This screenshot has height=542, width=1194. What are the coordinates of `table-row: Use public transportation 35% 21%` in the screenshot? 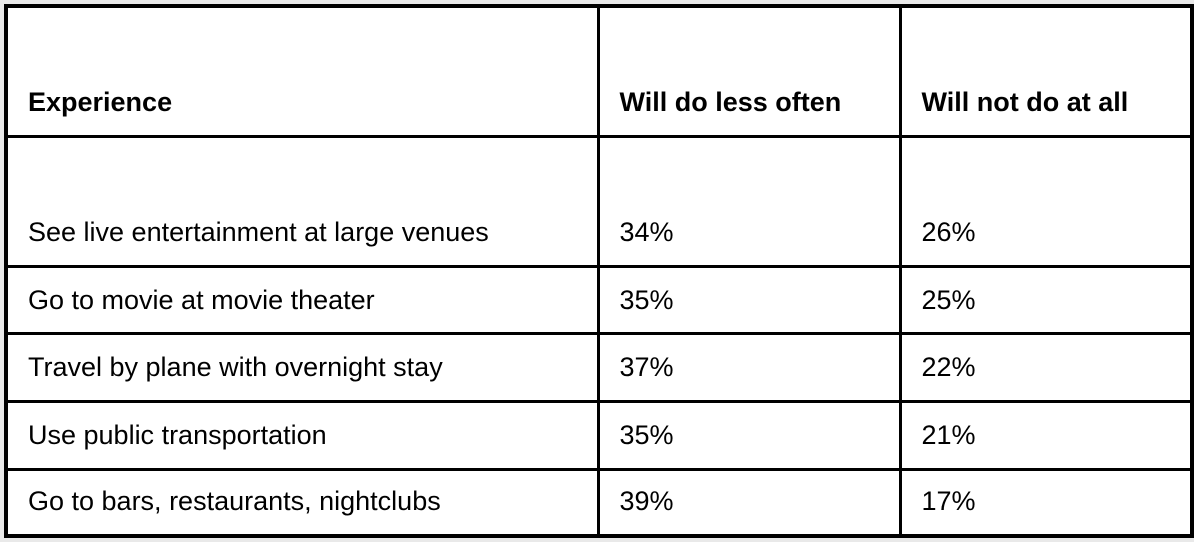 It's located at (599, 435).